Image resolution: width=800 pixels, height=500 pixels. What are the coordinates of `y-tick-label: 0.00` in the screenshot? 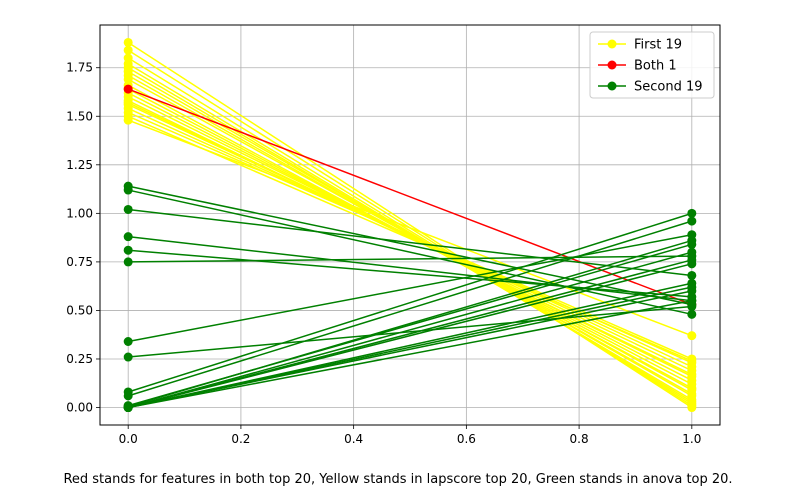 It's located at (79, 408).